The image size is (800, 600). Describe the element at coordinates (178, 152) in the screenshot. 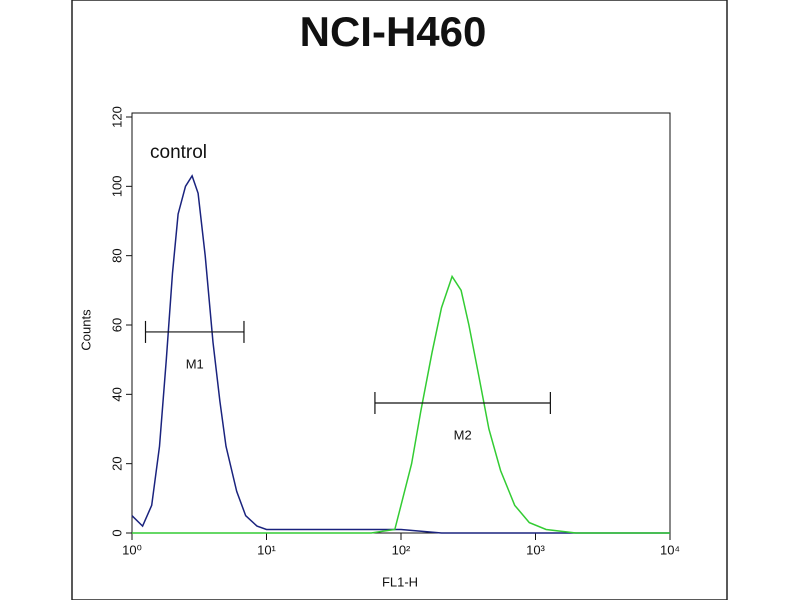

I see `control-annotation: control` at that location.